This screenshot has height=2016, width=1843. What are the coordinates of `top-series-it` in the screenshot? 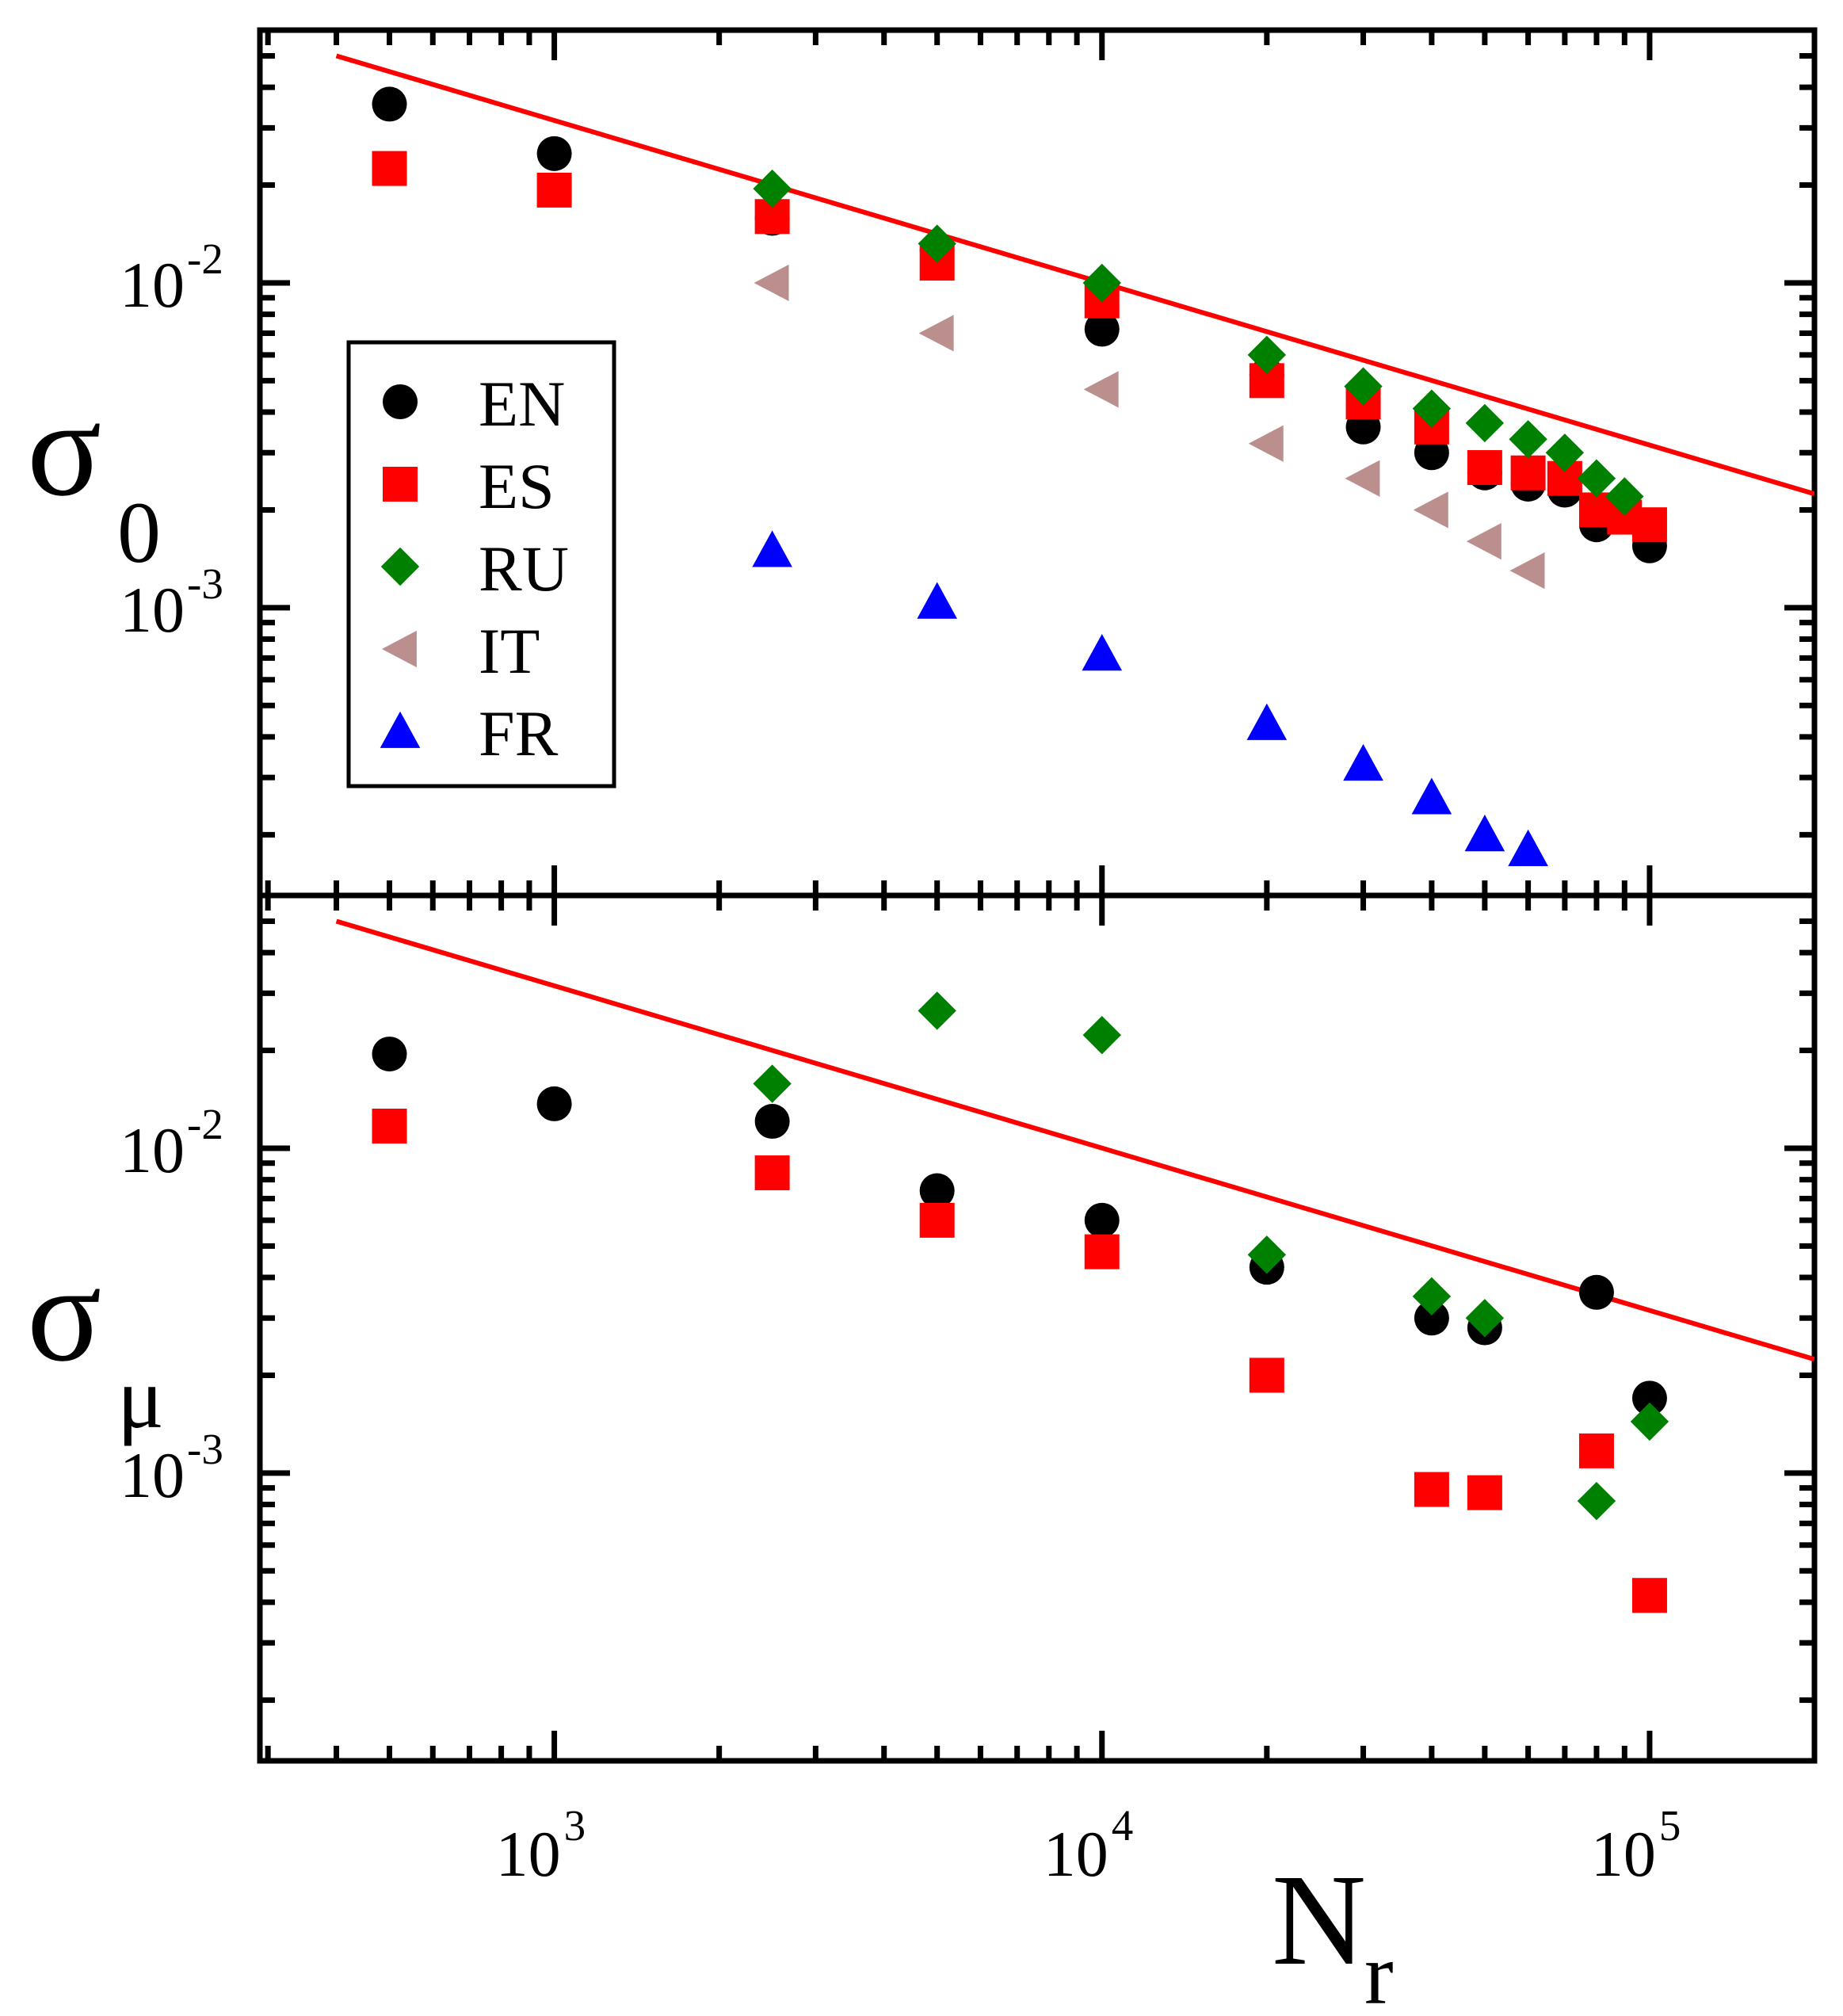 It's located at (1150, 427).